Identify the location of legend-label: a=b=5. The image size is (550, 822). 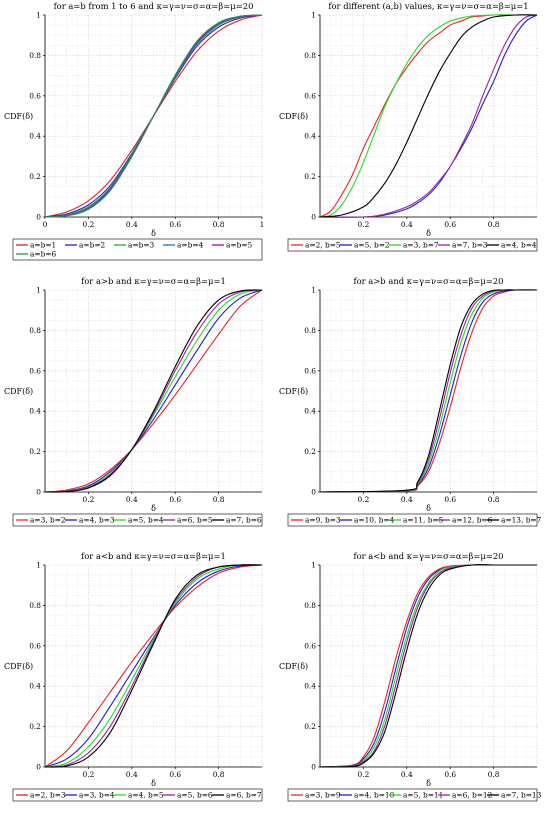
(239, 245).